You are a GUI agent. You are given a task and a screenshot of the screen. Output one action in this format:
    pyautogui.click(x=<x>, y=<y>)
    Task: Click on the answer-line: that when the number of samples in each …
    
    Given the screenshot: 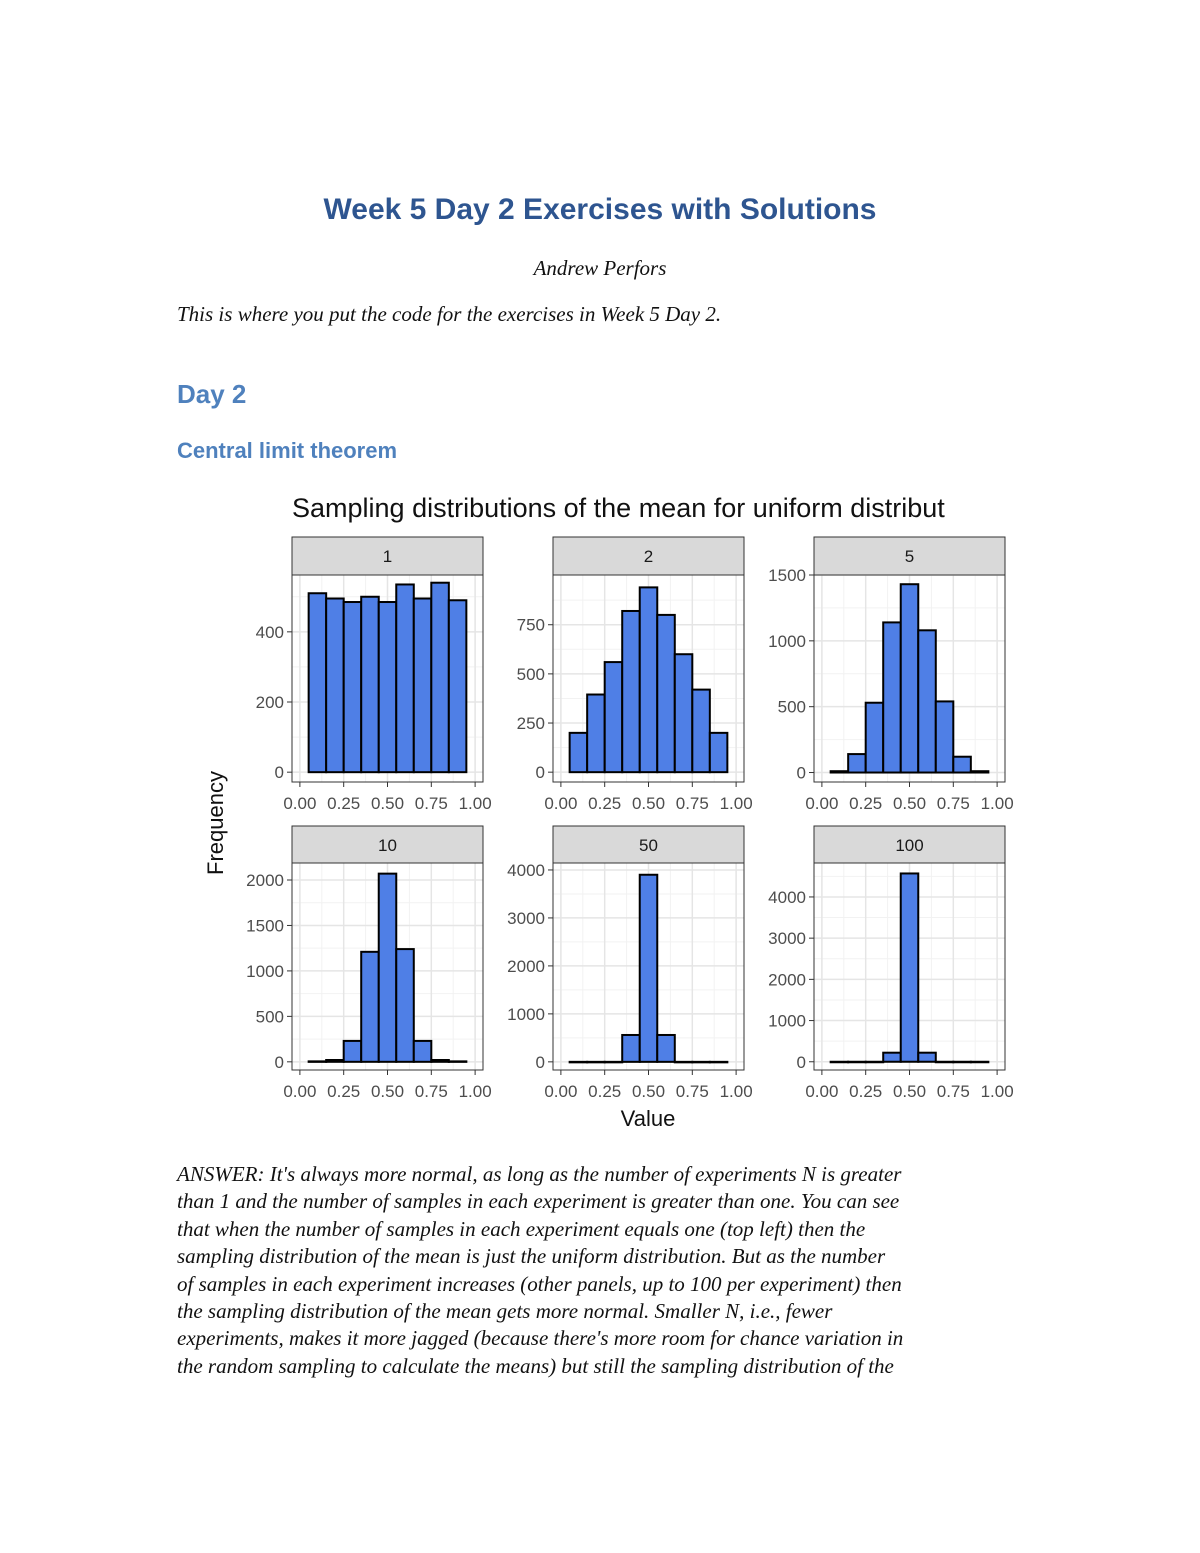 What is the action you would take?
    pyautogui.click(x=521, y=1228)
    